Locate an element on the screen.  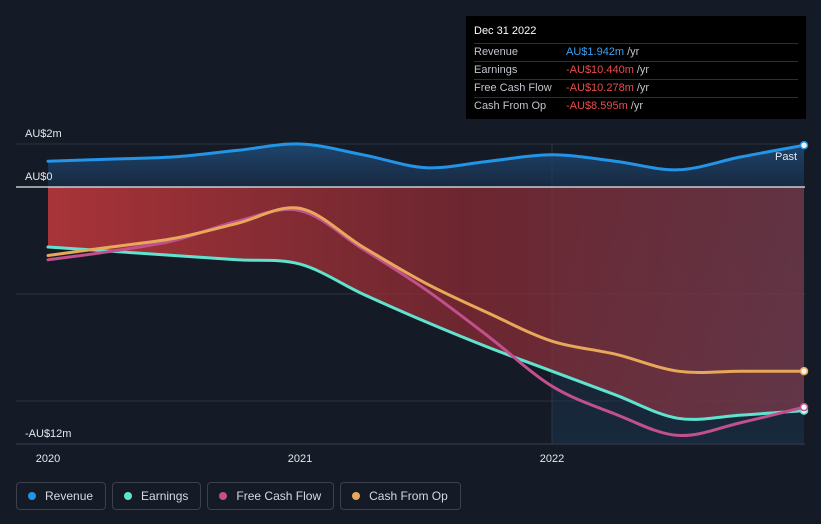
tooltip-row-cash-from-op: Cash From Op -AU$8.595m/yr is located at coordinates (636, 106).